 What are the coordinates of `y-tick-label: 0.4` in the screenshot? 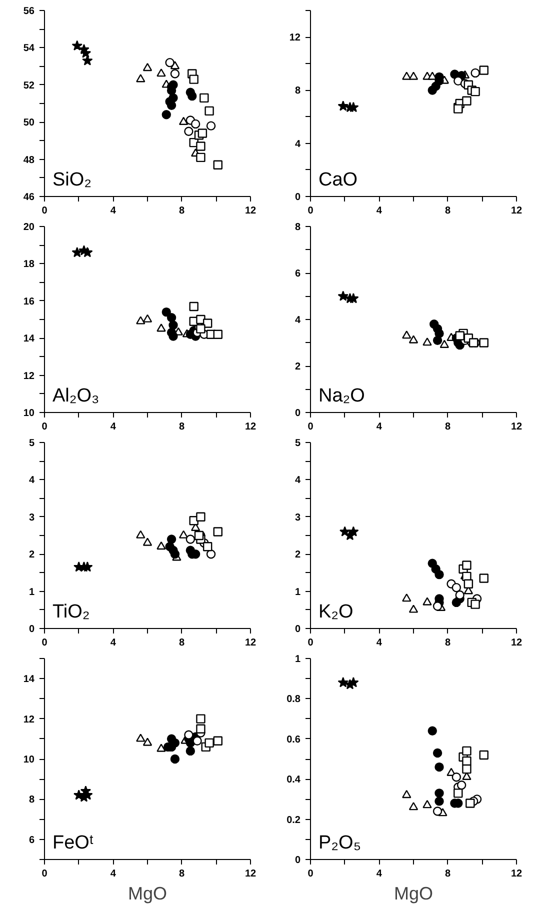 It's located at (293, 780).